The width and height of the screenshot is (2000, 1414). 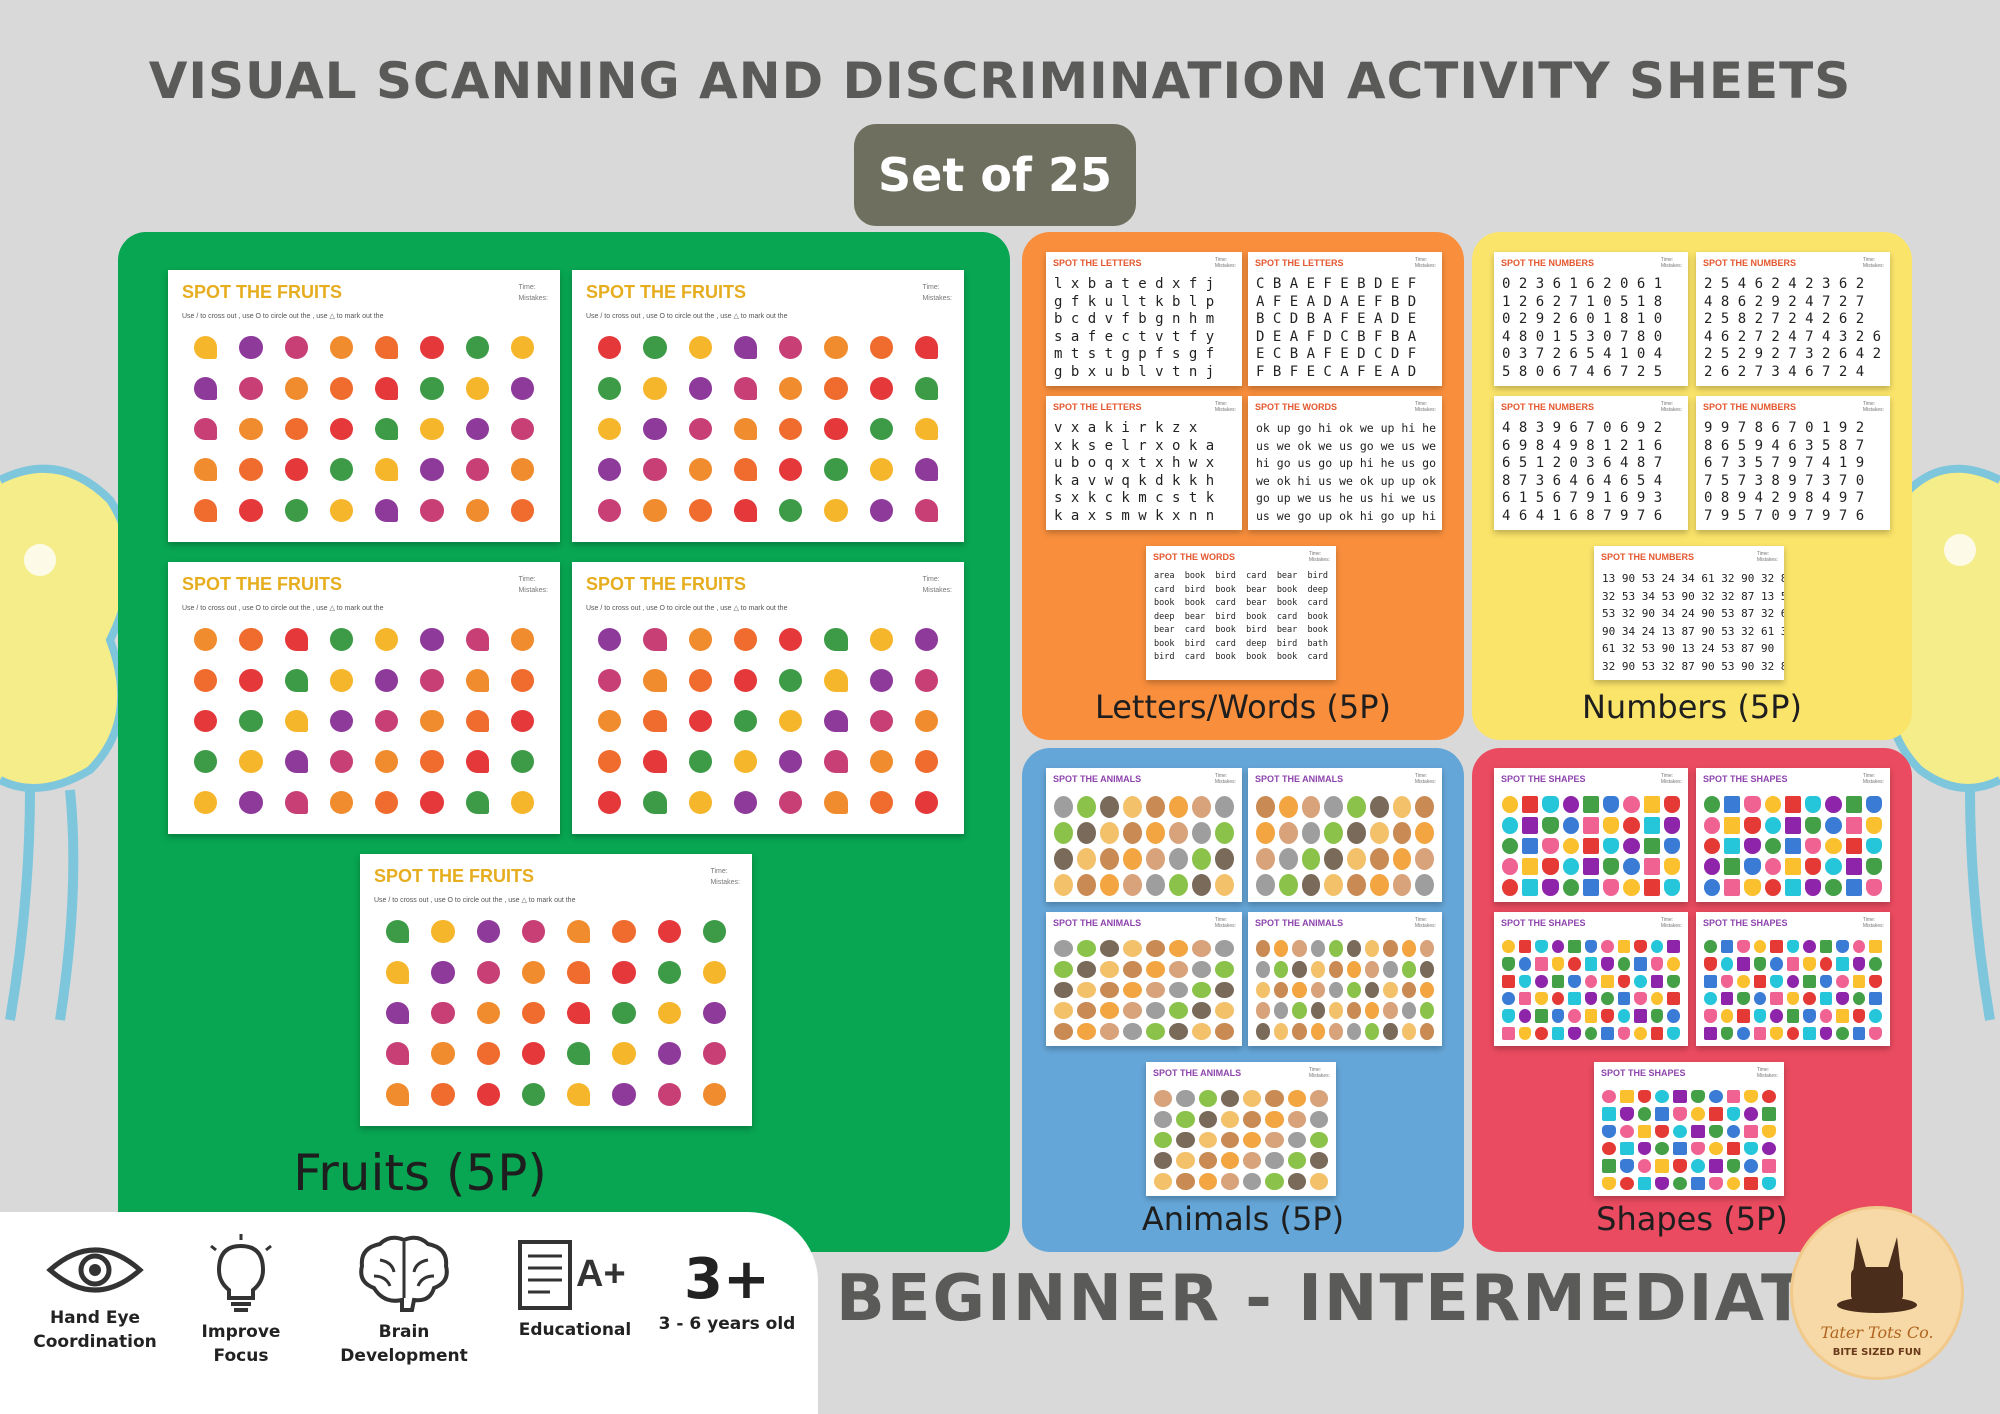 What do you see at coordinates (1336, 371) in the screenshot?
I see `text-grid-row: F B F E C A F E A D` at bounding box center [1336, 371].